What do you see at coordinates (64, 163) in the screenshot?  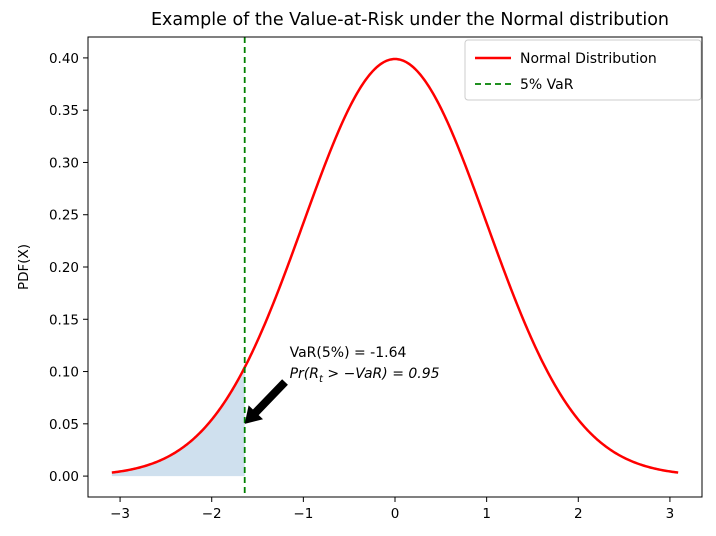 I see `y-tick-label: 0.30` at bounding box center [64, 163].